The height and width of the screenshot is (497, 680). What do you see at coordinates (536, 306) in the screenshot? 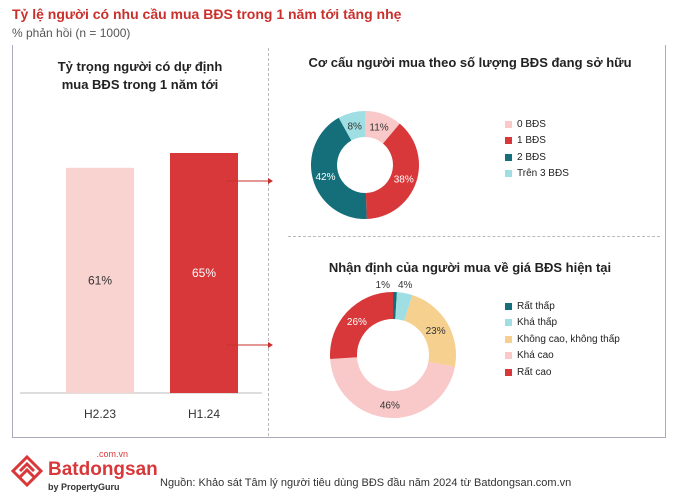
I see `legend-label: Rất thấp` at bounding box center [536, 306].